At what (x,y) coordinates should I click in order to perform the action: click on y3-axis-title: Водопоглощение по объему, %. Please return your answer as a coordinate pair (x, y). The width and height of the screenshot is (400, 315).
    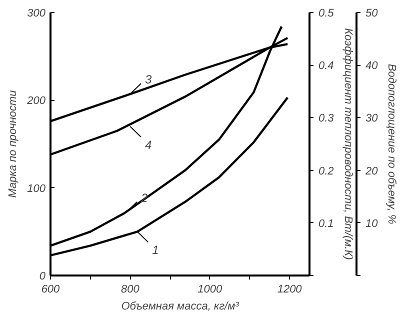
    Looking at the image, I should click on (392, 144).